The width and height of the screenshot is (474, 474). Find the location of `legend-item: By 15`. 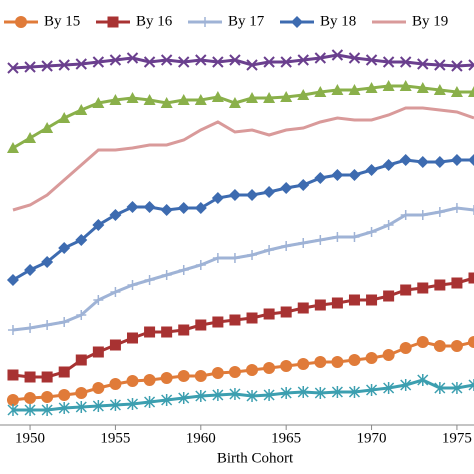

legend-item: By 15 is located at coordinates (42, 21).